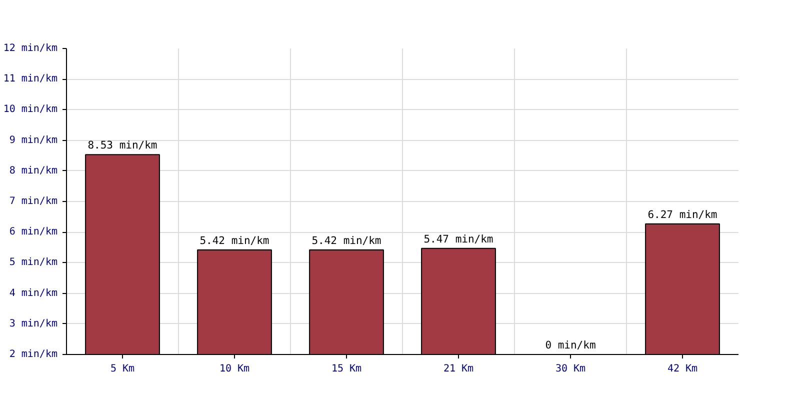 This screenshot has width=800, height=400. Describe the element at coordinates (33, 232) in the screenshot. I see `y-tick-label: 6 min/km` at that location.